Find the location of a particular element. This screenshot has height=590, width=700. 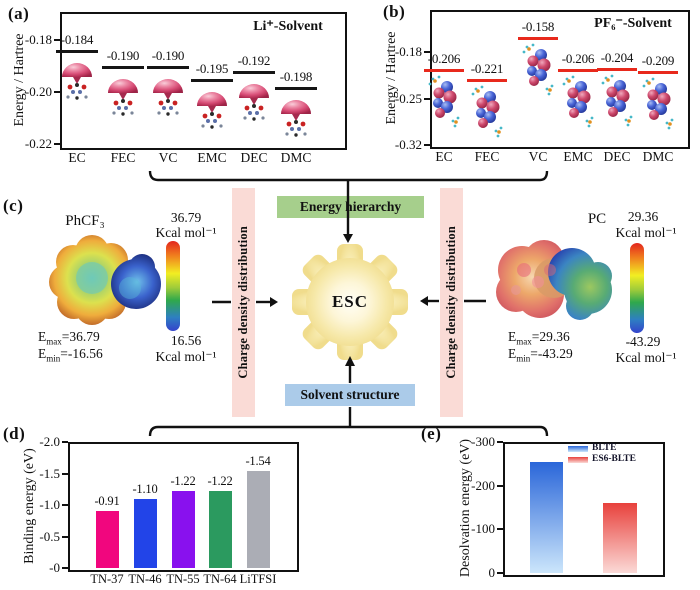

panel-a-title: Li⁺-Solvent is located at coordinates (288, 26).